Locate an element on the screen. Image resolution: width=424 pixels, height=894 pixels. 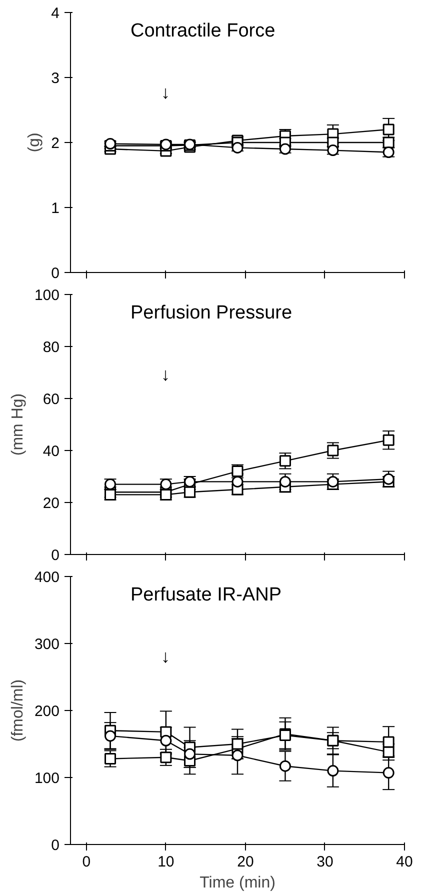
x-tick-label: 0 is located at coordinates (86, 862).